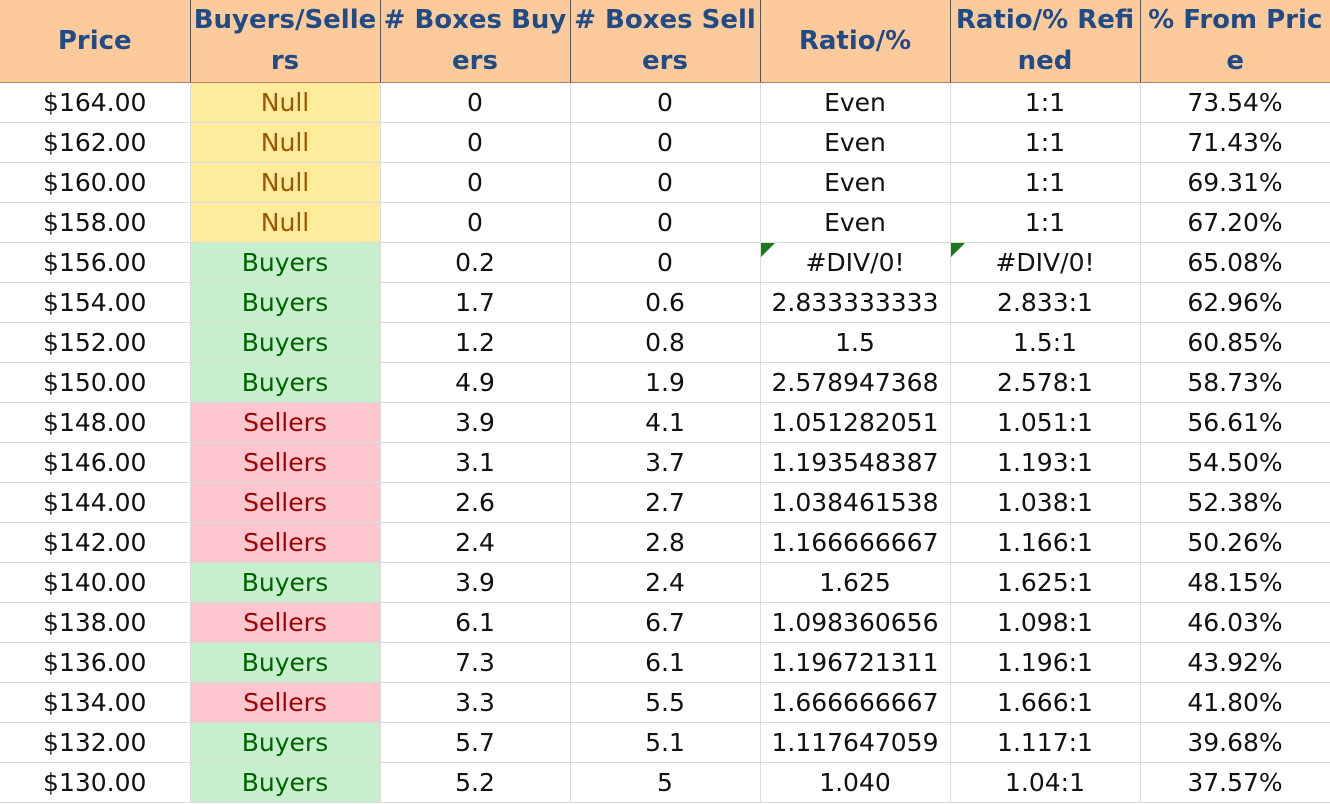 This screenshot has height=804, width=1330. Describe the element at coordinates (1045, 262) in the screenshot. I see `ratio-refined-cell: #DIV/0!` at that location.